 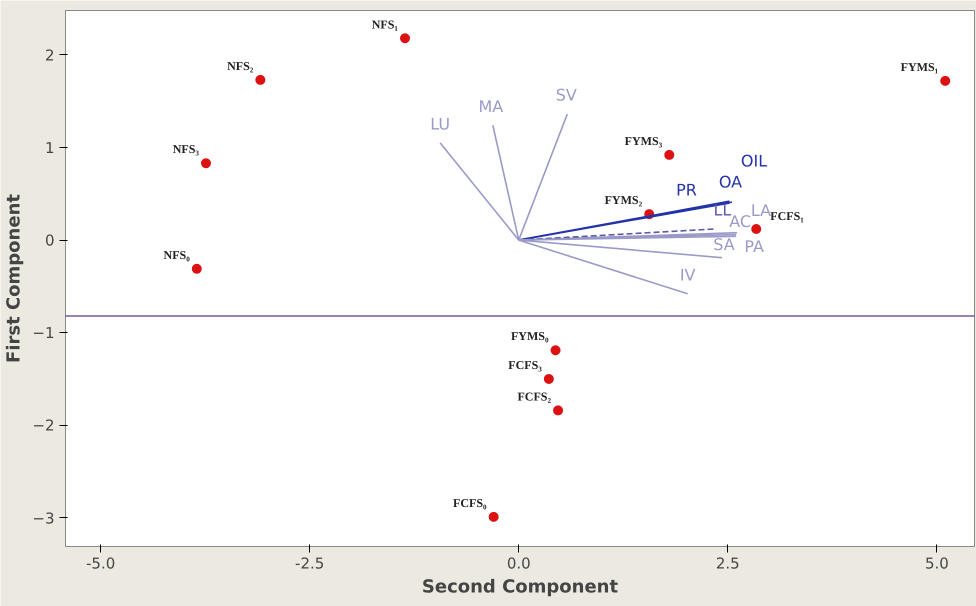 What do you see at coordinates (470, 503) in the screenshot?
I see `annotation: FCFS₀` at bounding box center [470, 503].